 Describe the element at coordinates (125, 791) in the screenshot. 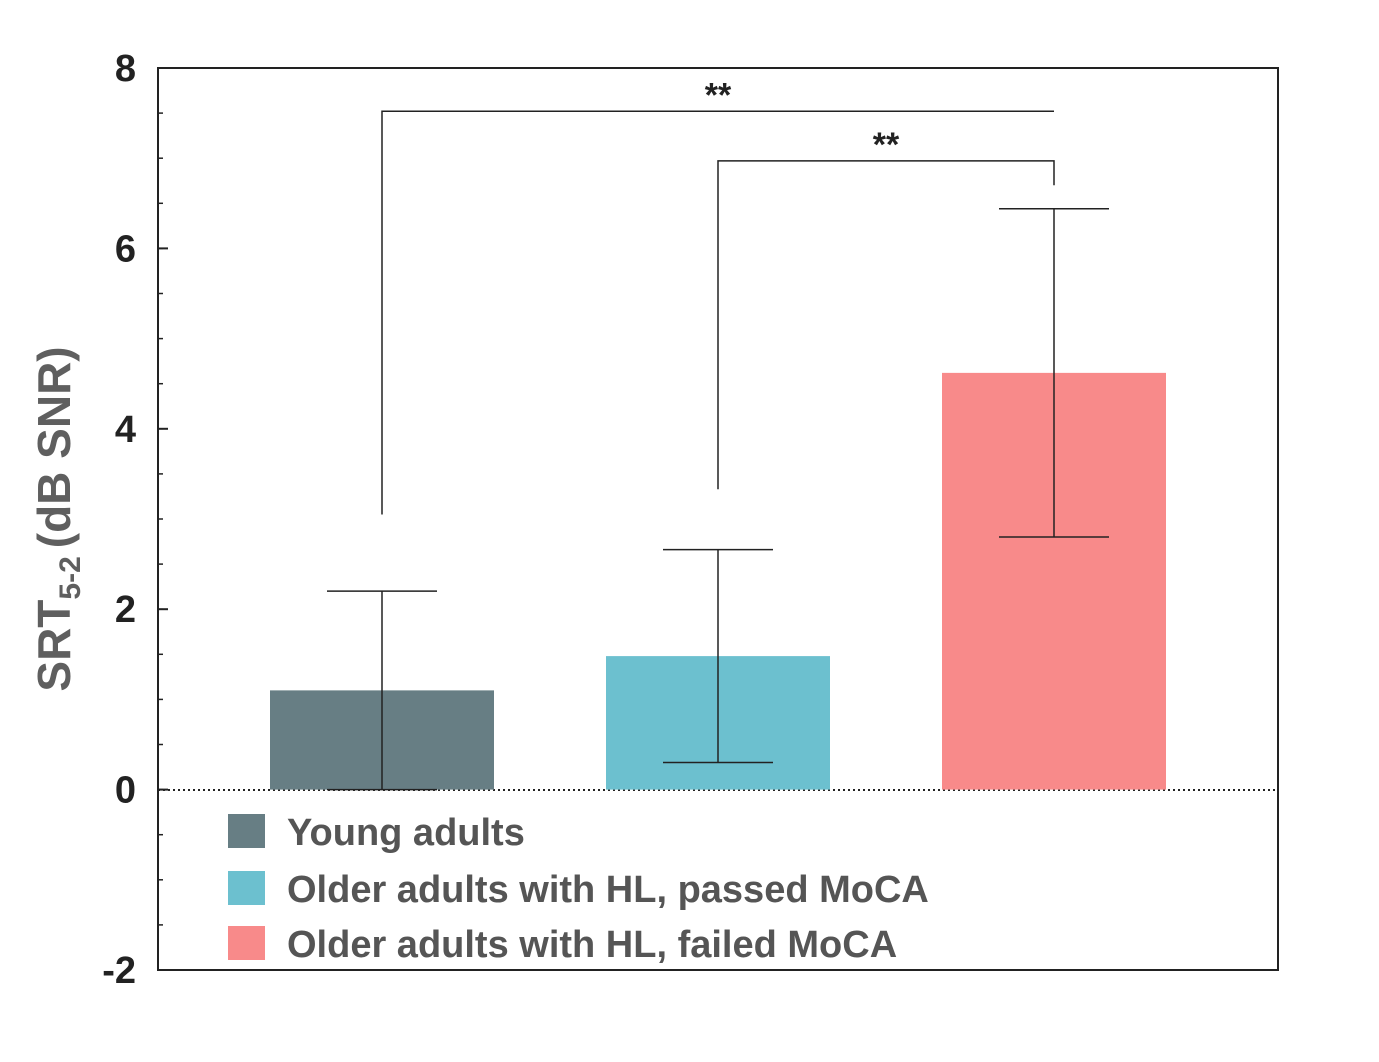

I see `y-tick-label: 0` at that location.